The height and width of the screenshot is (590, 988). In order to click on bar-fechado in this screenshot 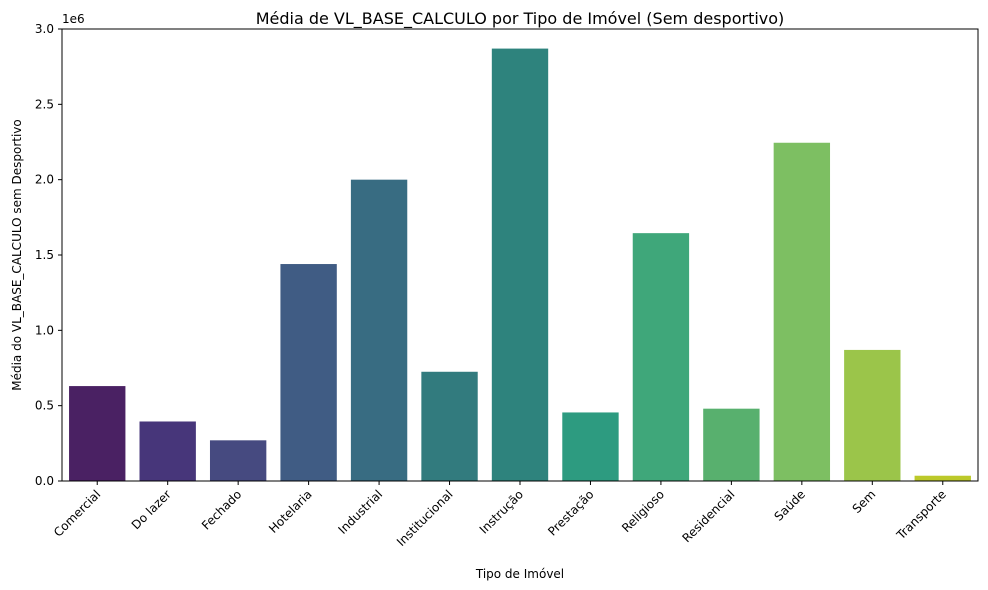, I will do `click(238, 460)`.